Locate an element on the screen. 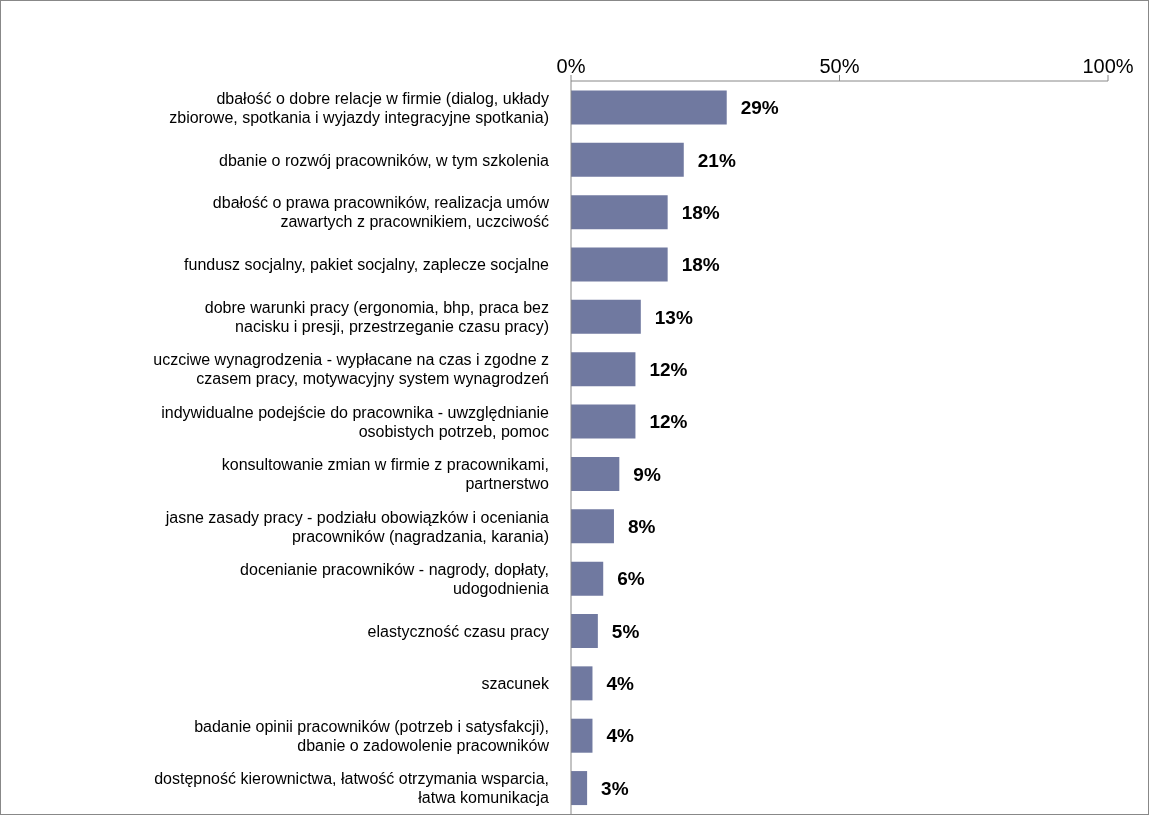 This screenshot has height=815, width=1149. x-tick-label: 50% is located at coordinates (839, 66).